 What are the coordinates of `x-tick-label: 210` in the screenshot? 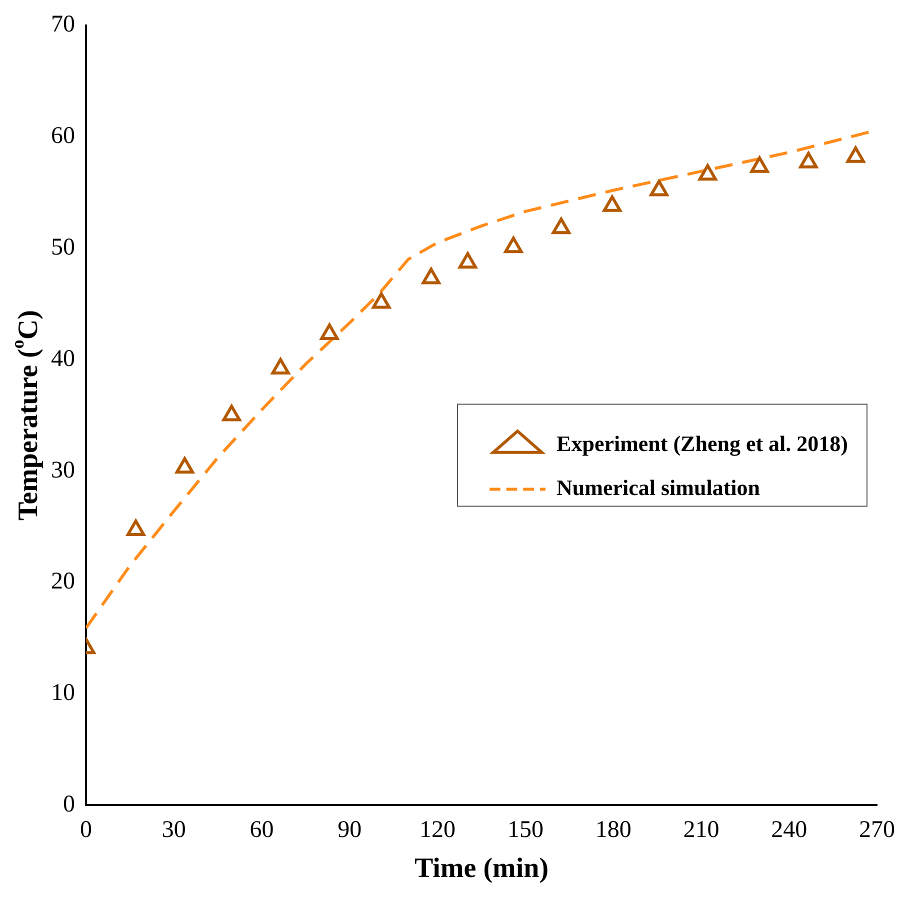 It's located at (701, 829).